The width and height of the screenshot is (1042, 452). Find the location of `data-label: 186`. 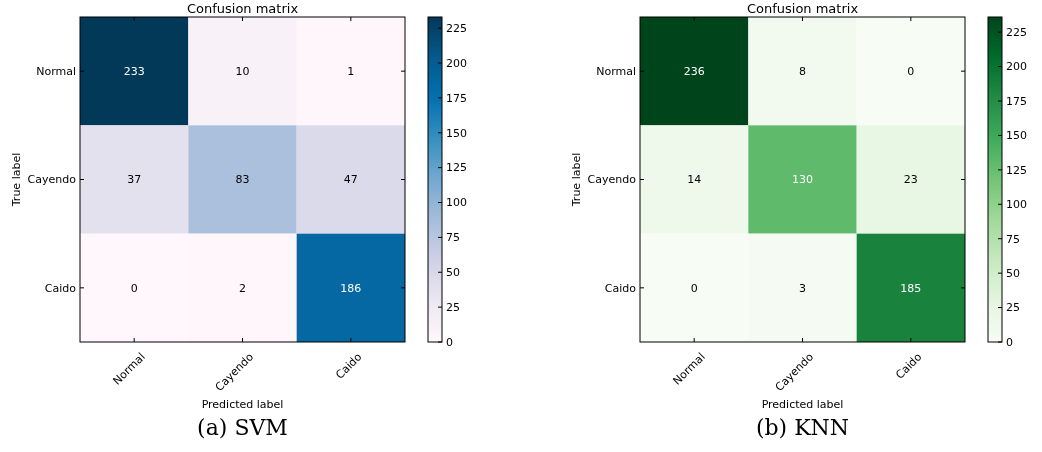

data-label: 186 is located at coordinates (351, 288).